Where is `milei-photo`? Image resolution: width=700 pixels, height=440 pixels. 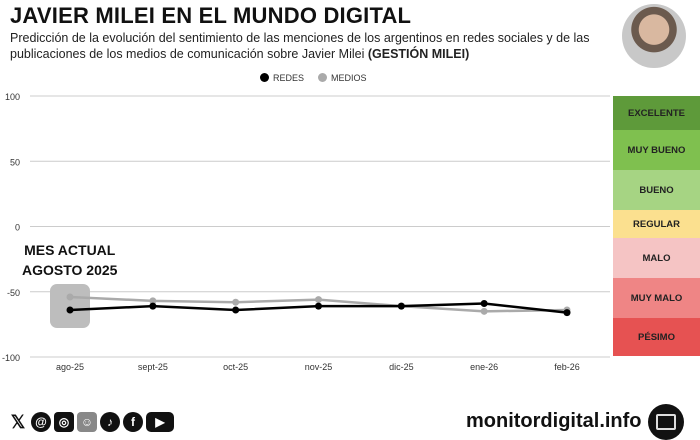 milei-photo is located at coordinates (654, 36).